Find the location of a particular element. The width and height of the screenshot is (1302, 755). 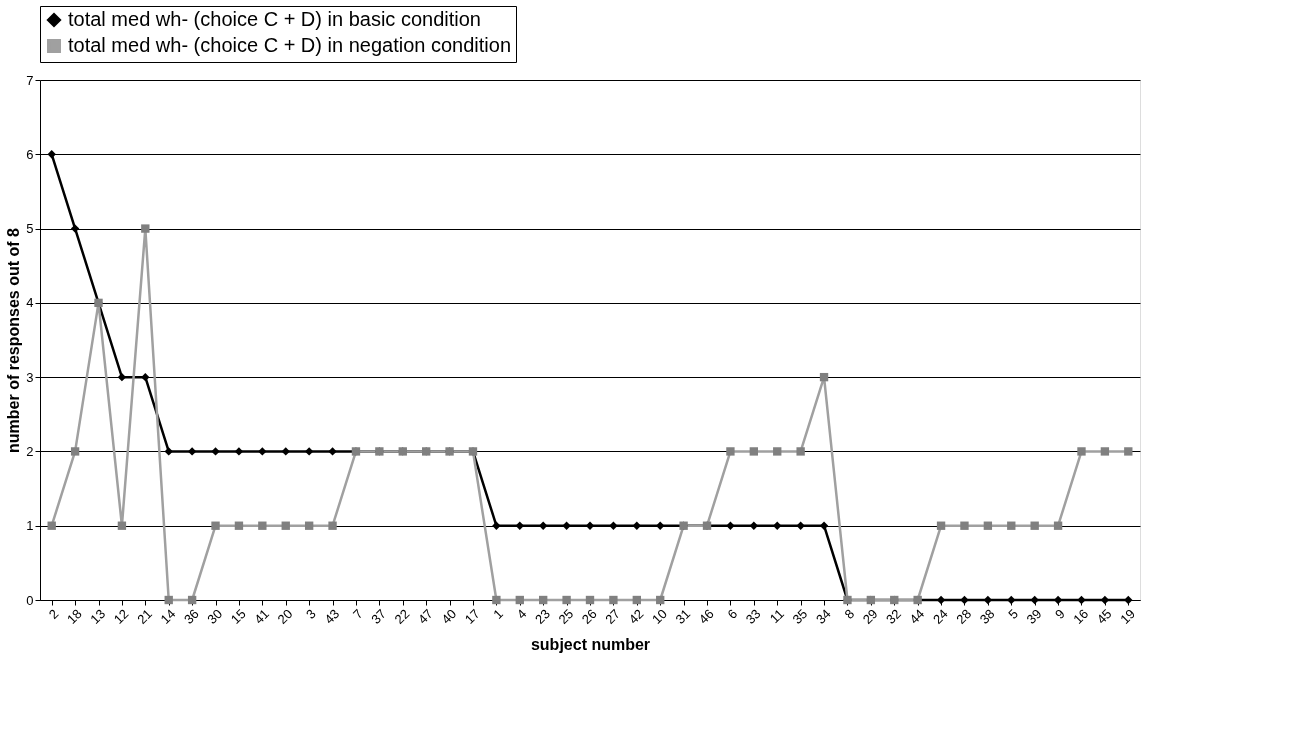

y-tick-label: 7 is located at coordinates (30, 80).